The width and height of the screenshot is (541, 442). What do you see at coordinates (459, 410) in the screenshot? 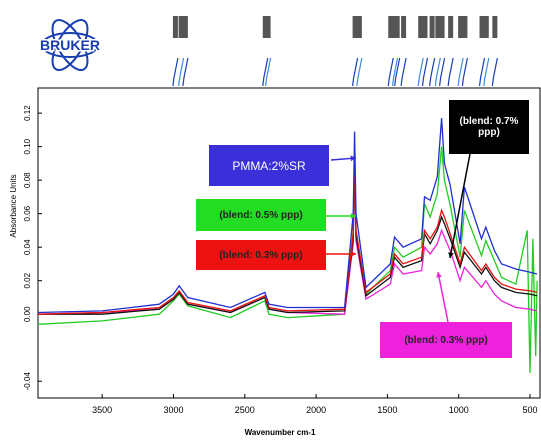
I see `x-tick-label: 1000` at bounding box center [459, 410].